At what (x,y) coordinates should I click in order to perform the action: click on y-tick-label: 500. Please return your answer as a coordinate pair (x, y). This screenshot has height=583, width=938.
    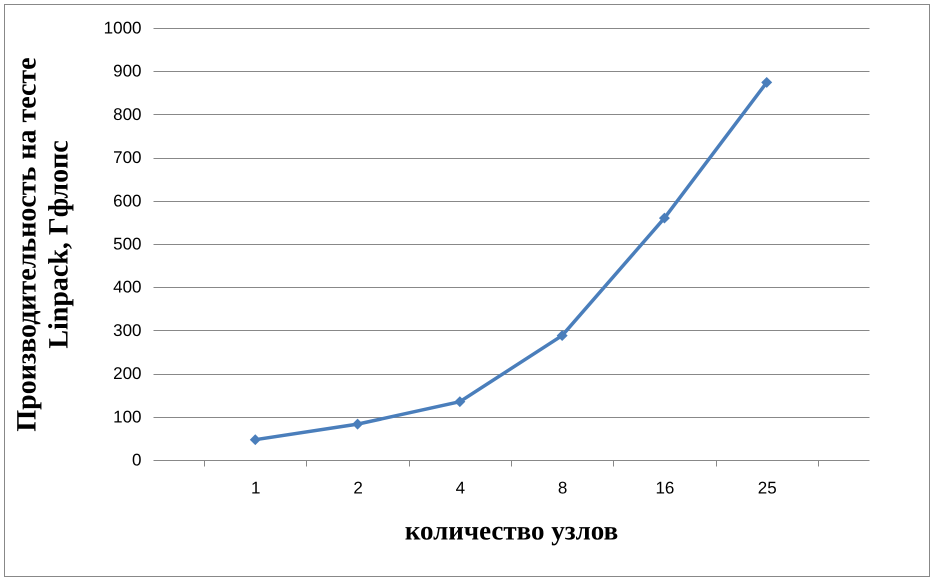
    Looking at the image, I should click on (127, 244).